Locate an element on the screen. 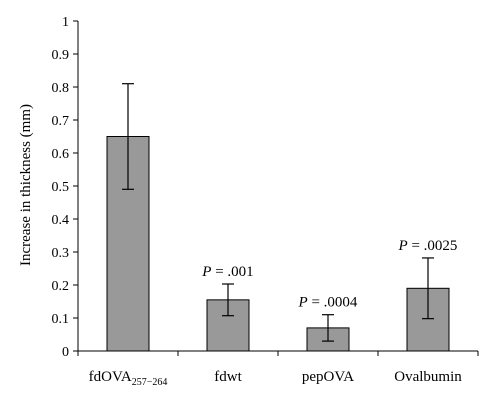 Image resolution: width=500 pixels, height=400 pixels. category-label-main: pepOVA is located at coordinates (328, 377).